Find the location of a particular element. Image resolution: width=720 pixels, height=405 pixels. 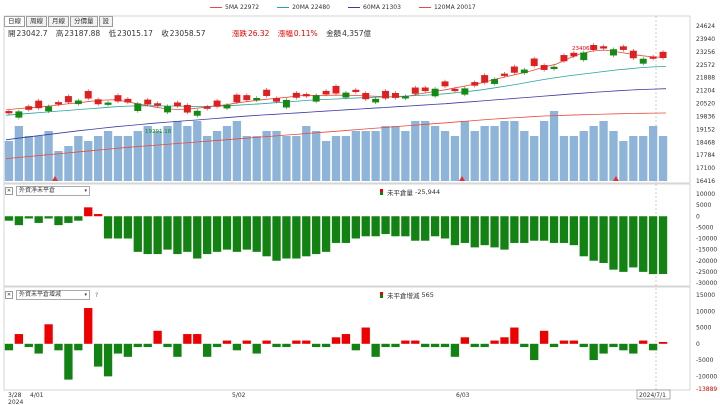

panel3-header: ✕ 外資未平倉增減 ? is located at coordinates (51, 295).